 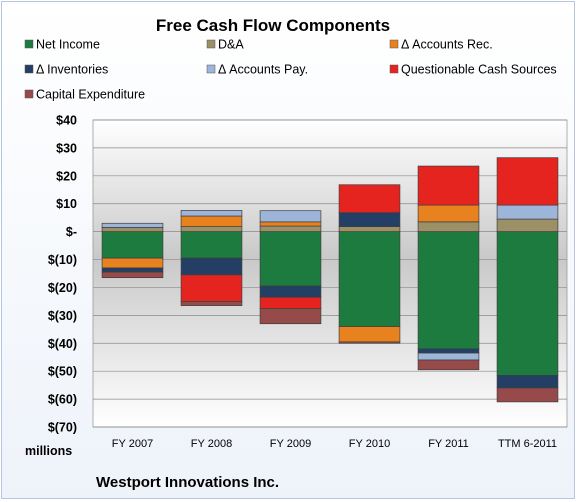 I want to click on chart-title: Free Cash Flow Components, so click(x=273, y=25).